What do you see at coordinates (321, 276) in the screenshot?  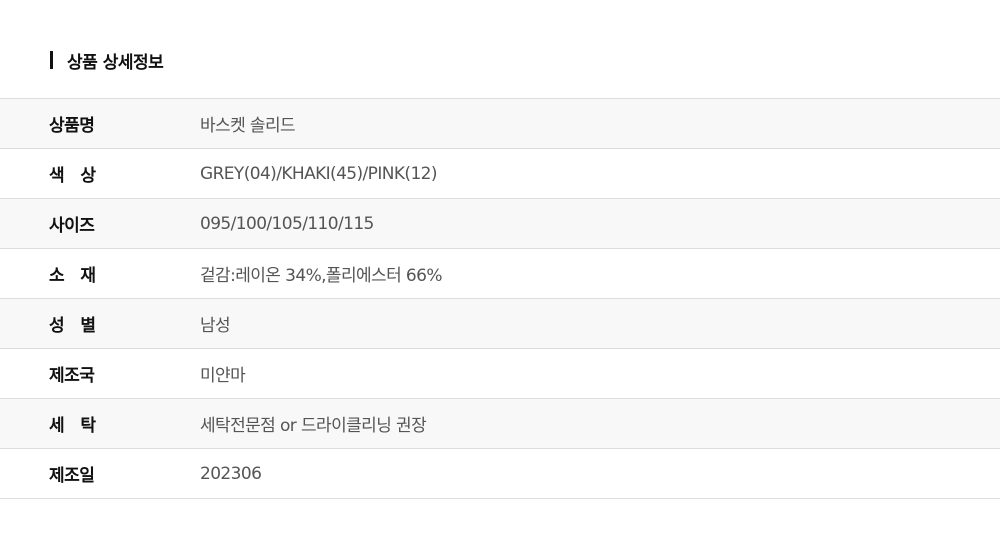 I see `row-value: 겉감:레이온 34%,폴리에스터 66%` at bounding box center [321, 276].